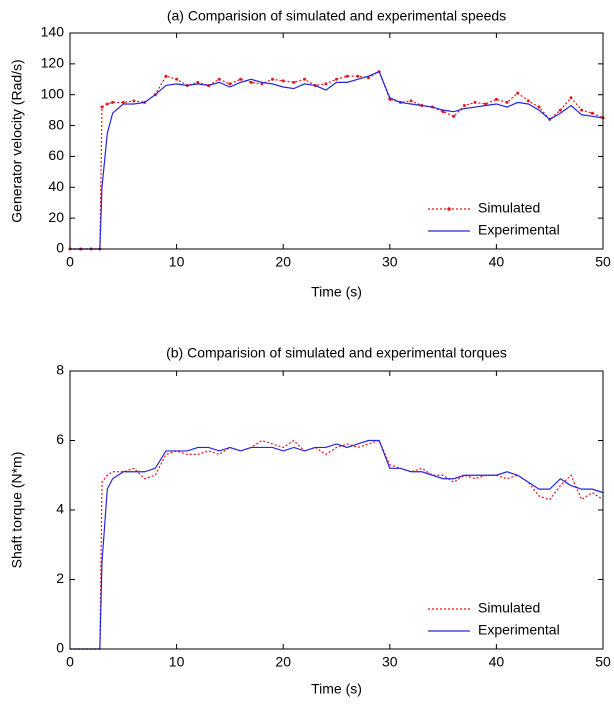 This screenshot has width=614, height=706. I want to click on y-tick-label: 6, so click(60, 439).